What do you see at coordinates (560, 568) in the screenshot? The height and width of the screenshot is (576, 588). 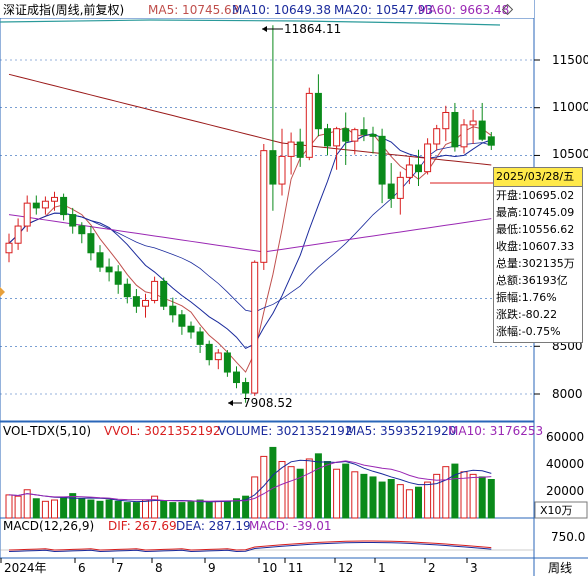 I see `period-tab: 周线` at bounding box center [560, 568].